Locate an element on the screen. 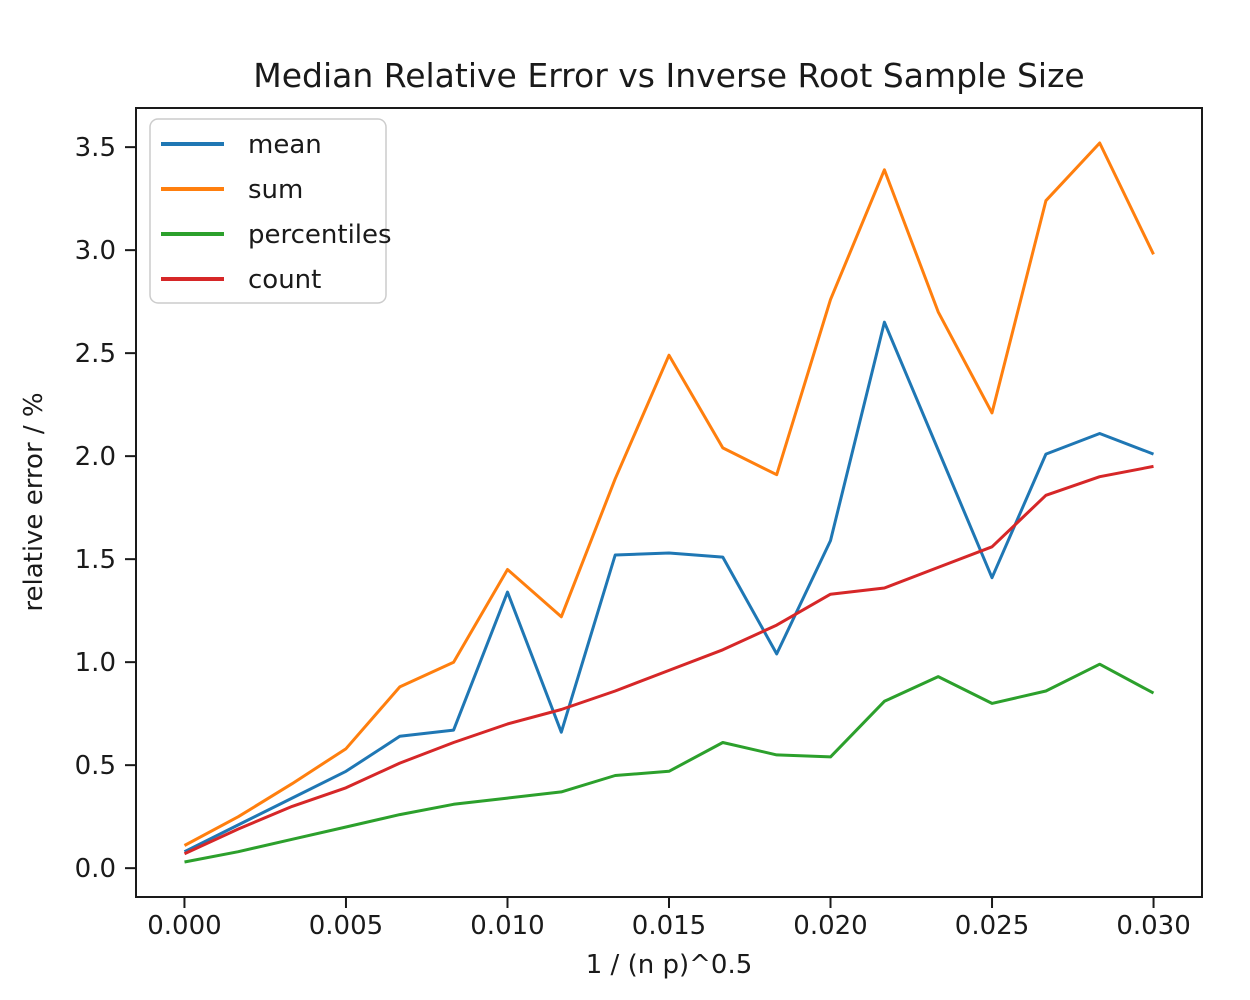 This screenshot has width=1250, height=1000. x-tick-label: 0.025 is located at coordinates (992, 926).